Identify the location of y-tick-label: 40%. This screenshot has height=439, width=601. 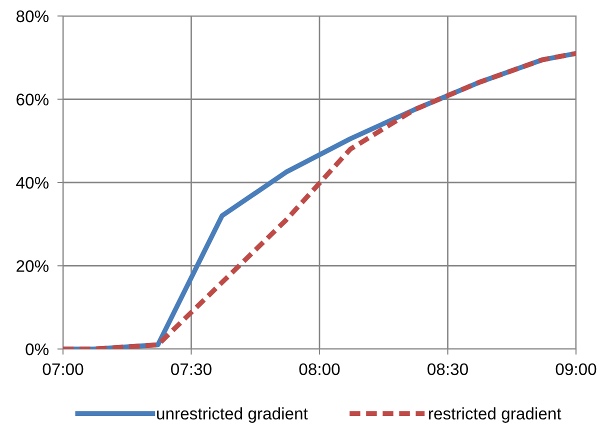
(32, 182).